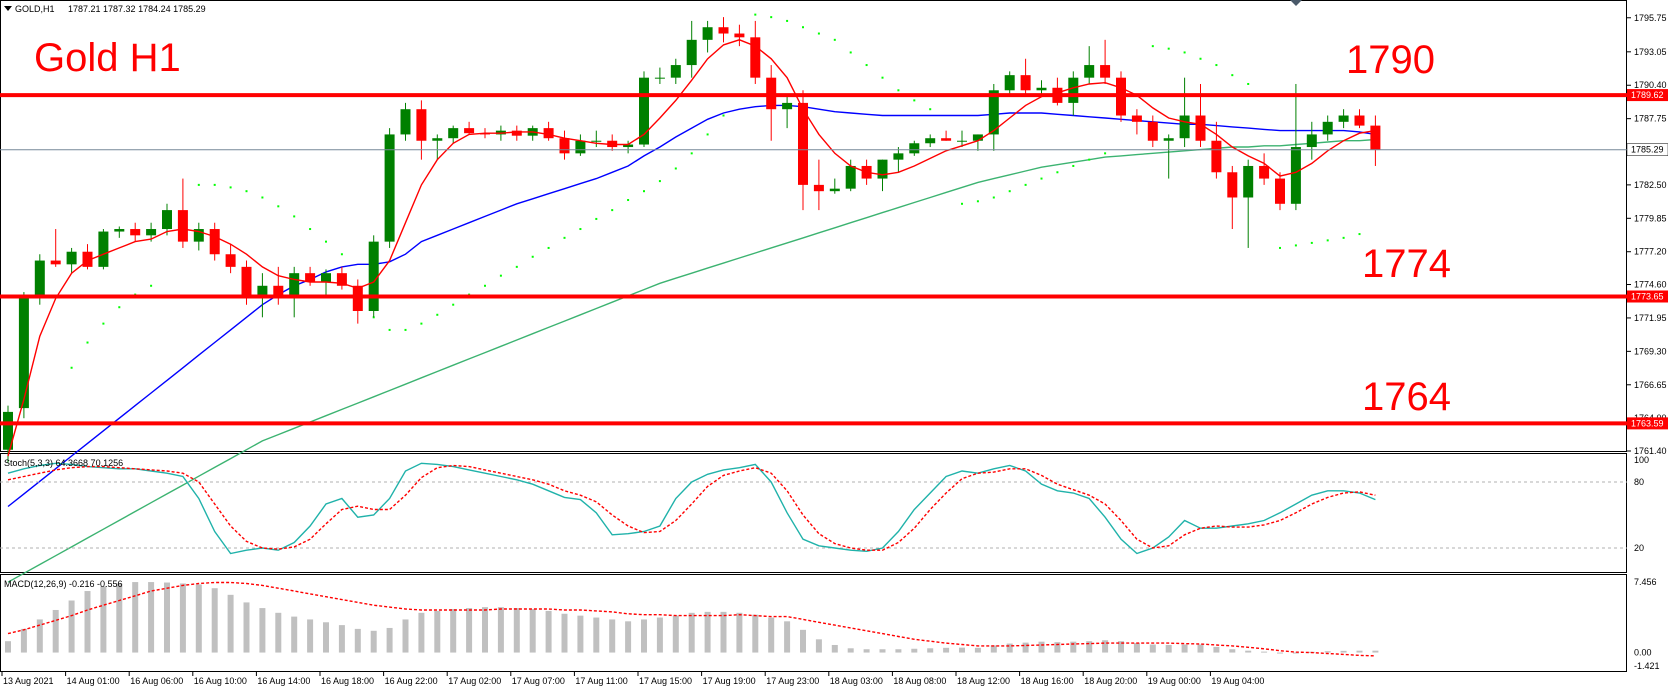 The width and height of the screenshot is (1668, 692). I want to click on level-1774-annotation: 1774, so click(1406, 264).